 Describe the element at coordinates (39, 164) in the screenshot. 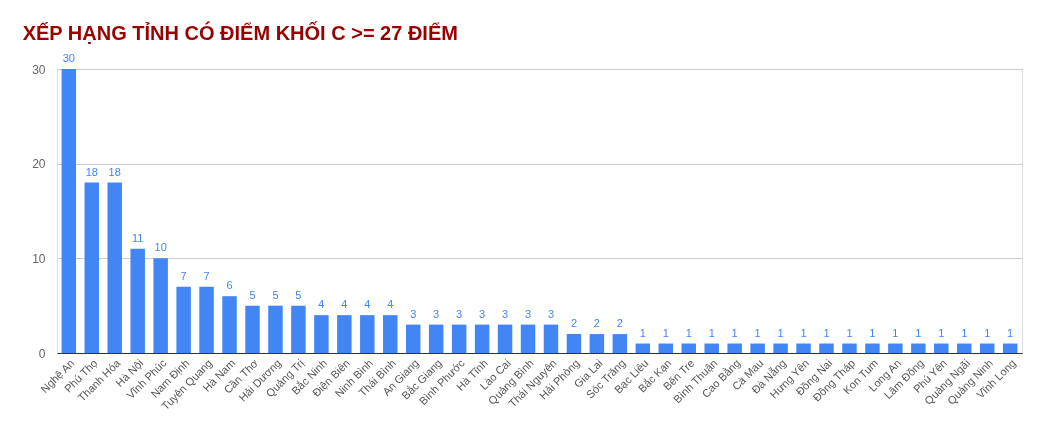

I see `y-tick-label: 20` at that location.